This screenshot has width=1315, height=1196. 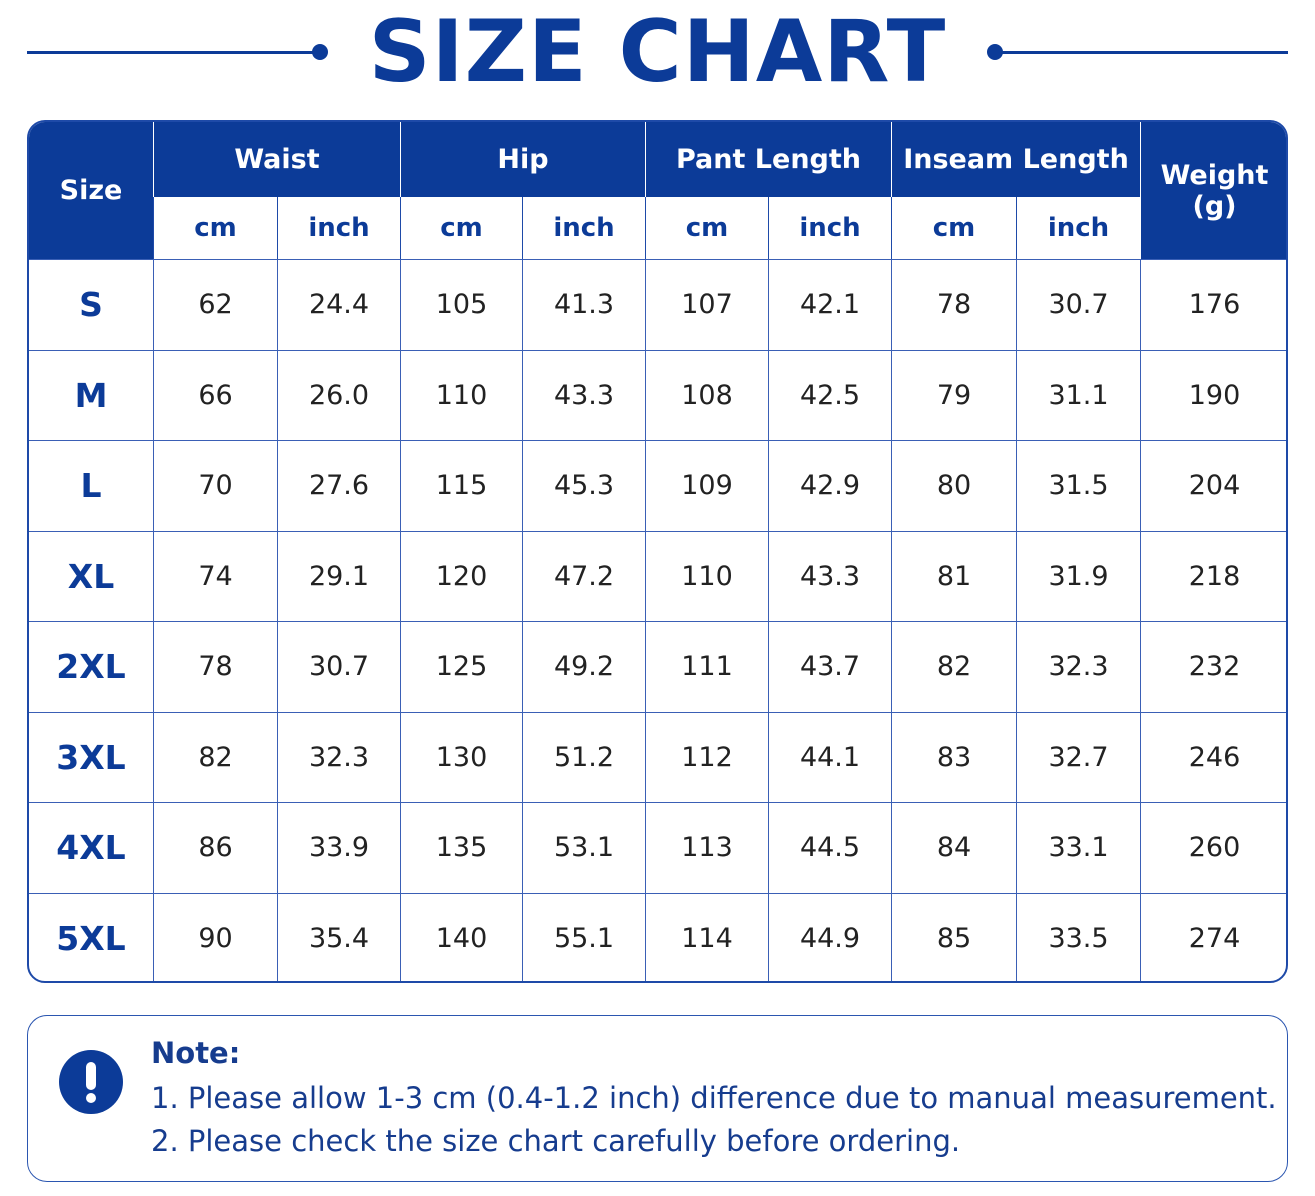 I want to click on cell-value: 74, so click(x=215, y=575).